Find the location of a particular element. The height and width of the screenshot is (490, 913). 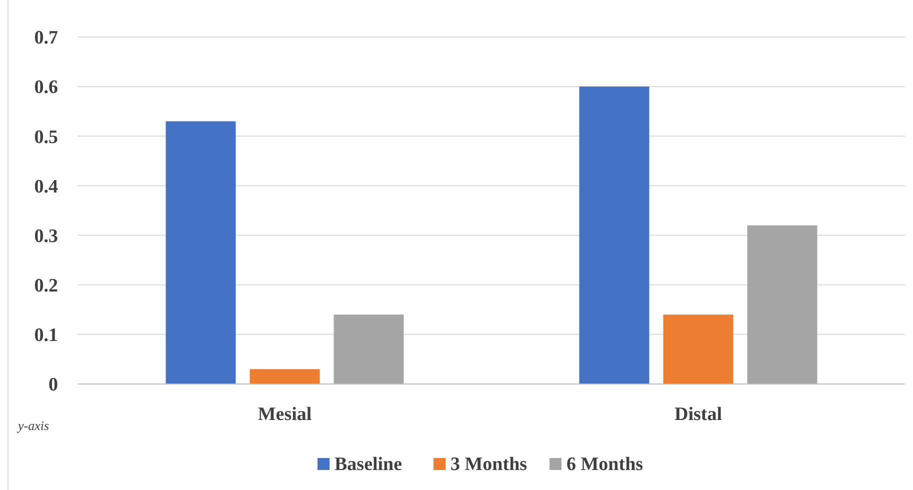

y-tick-label: 0 is located at coordinates (53, 385).